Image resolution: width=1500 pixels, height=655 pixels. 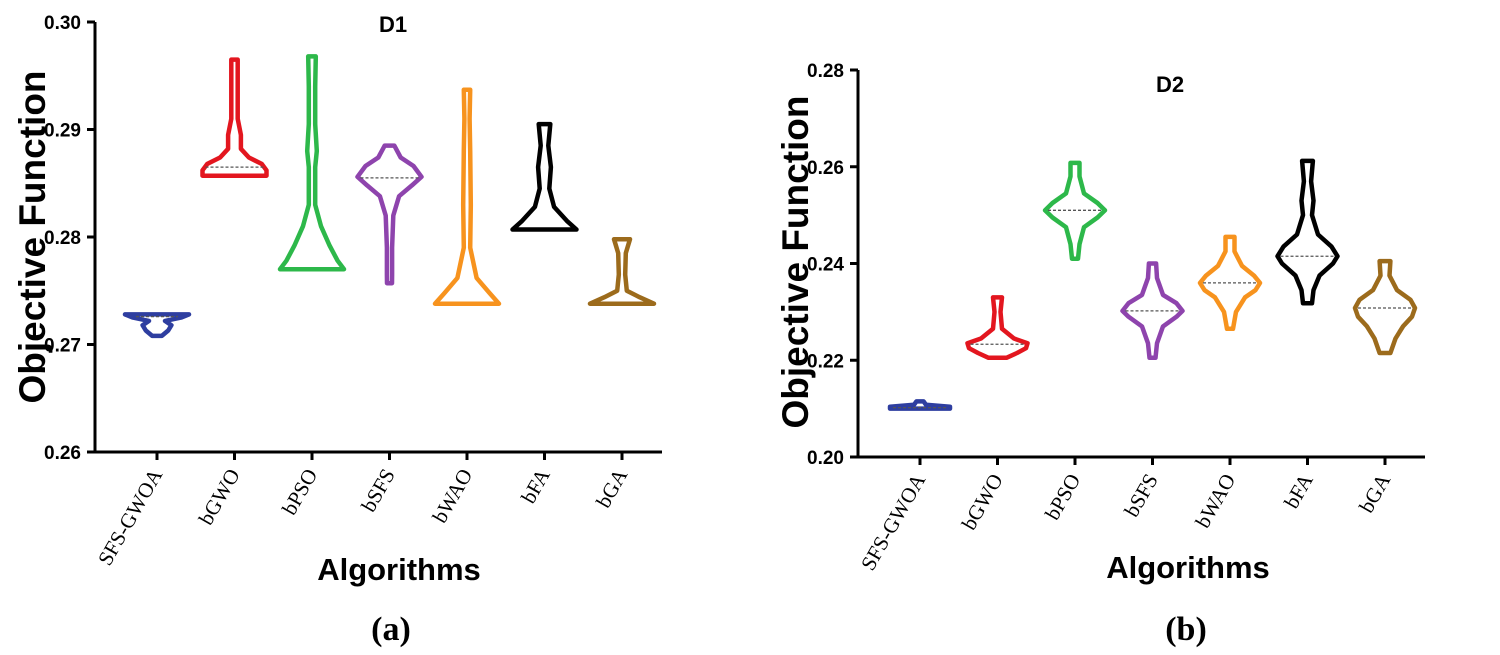 I want to click on violin-bwao, so click(x=467, y=196).